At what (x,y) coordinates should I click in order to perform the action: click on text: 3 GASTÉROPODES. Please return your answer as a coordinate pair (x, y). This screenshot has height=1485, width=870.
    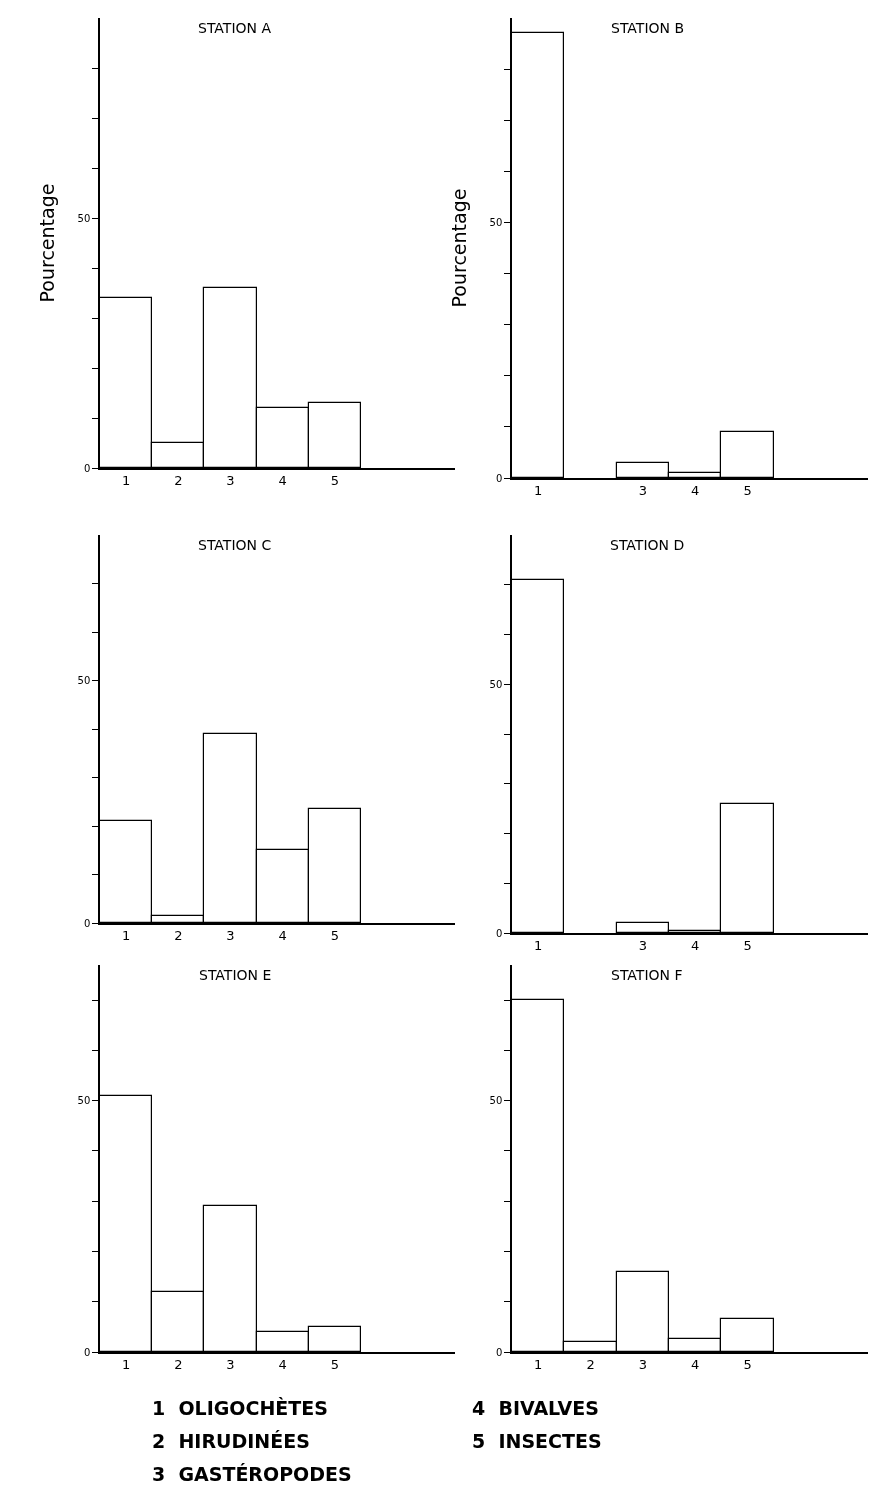
    Looking at the image, I should click on (252, 1474).